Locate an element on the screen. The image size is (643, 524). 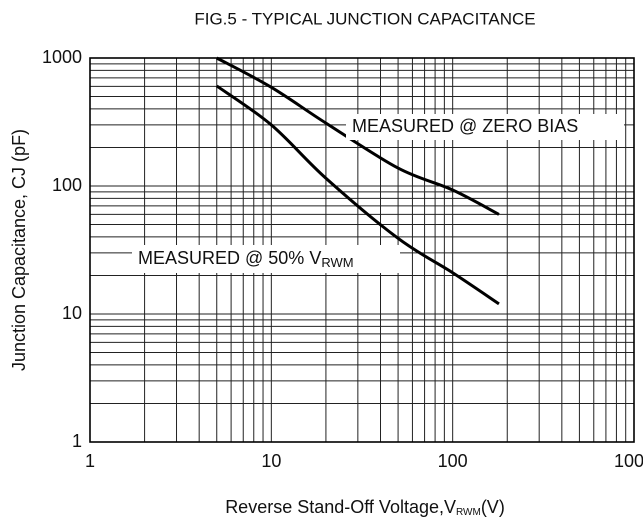
series-label: MEASURED @ 50% VRWM is located at coordinates (246, 259).